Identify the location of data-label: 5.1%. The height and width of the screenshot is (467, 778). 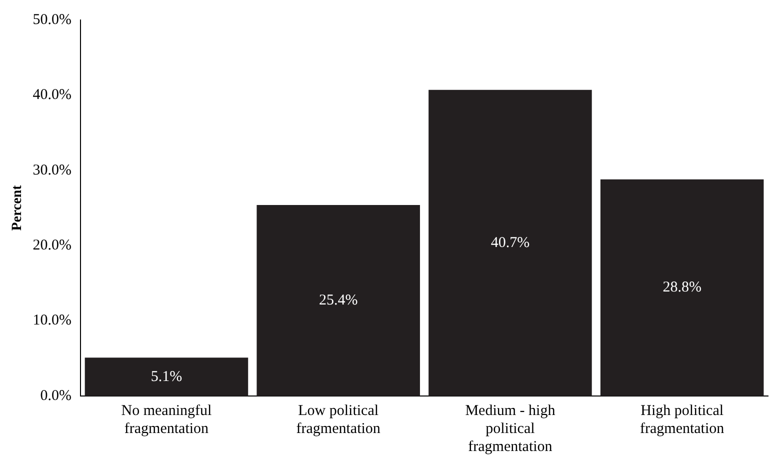
(166, 376).